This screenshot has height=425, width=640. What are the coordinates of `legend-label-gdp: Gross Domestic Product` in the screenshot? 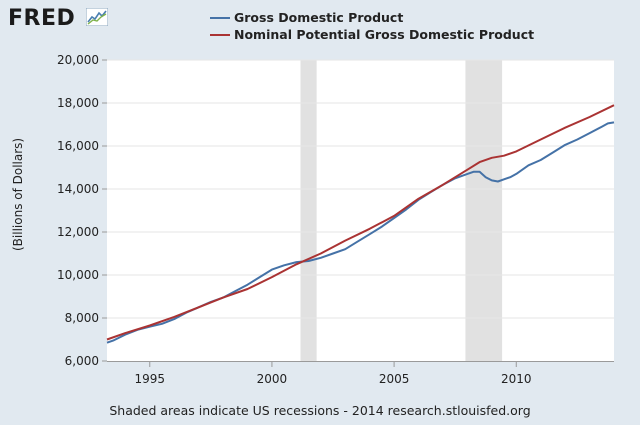 It's located at (319, 17).